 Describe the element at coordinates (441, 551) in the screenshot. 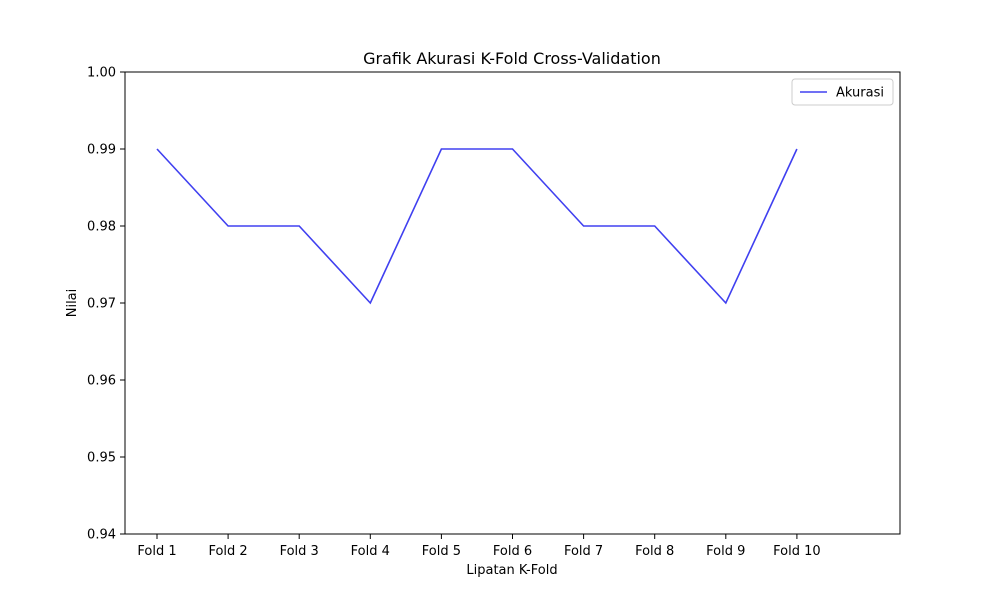

I see `x-tick-label: Fold 5` at that location.